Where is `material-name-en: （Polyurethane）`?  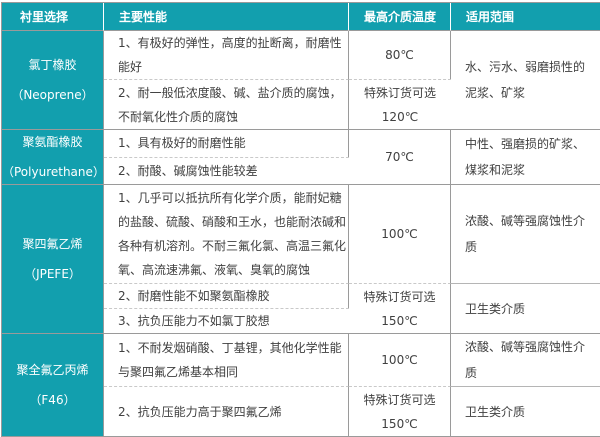
material-name-en: （Polyurethane） is located at coordinates (53, 172).